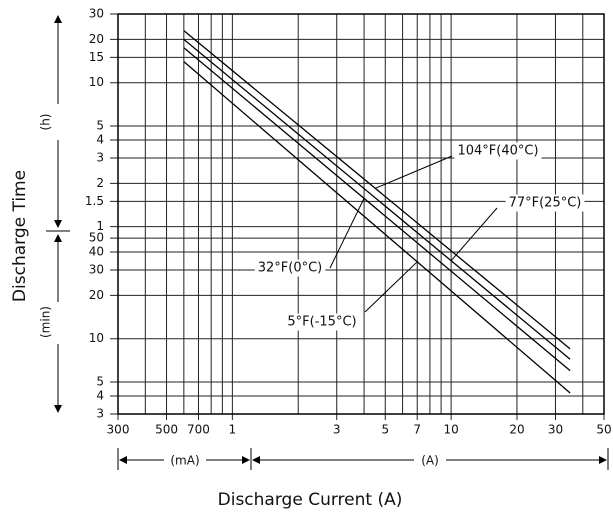  I want to click on y-tick-label: 2, so click(100, 183).